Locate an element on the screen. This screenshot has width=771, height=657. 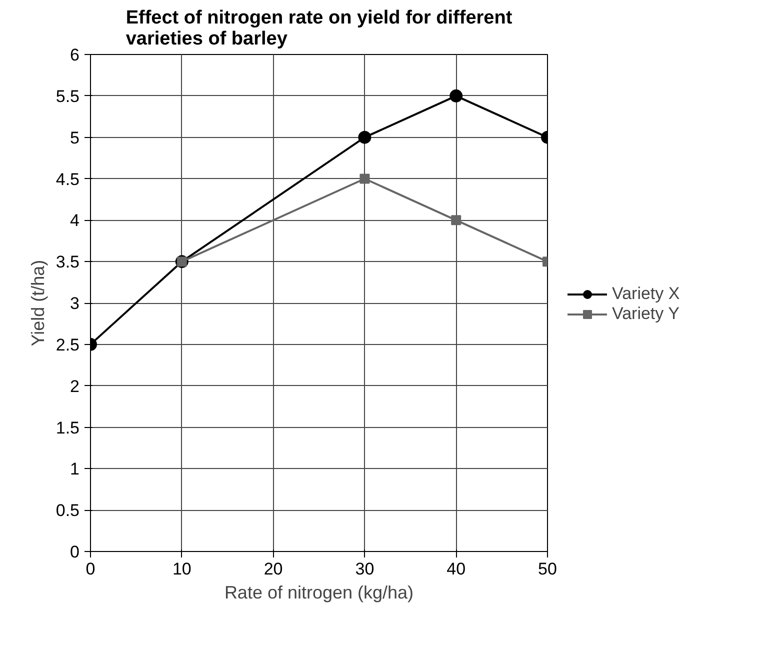
y-tick-label: 5.5 is located at coordinates (68, 96).